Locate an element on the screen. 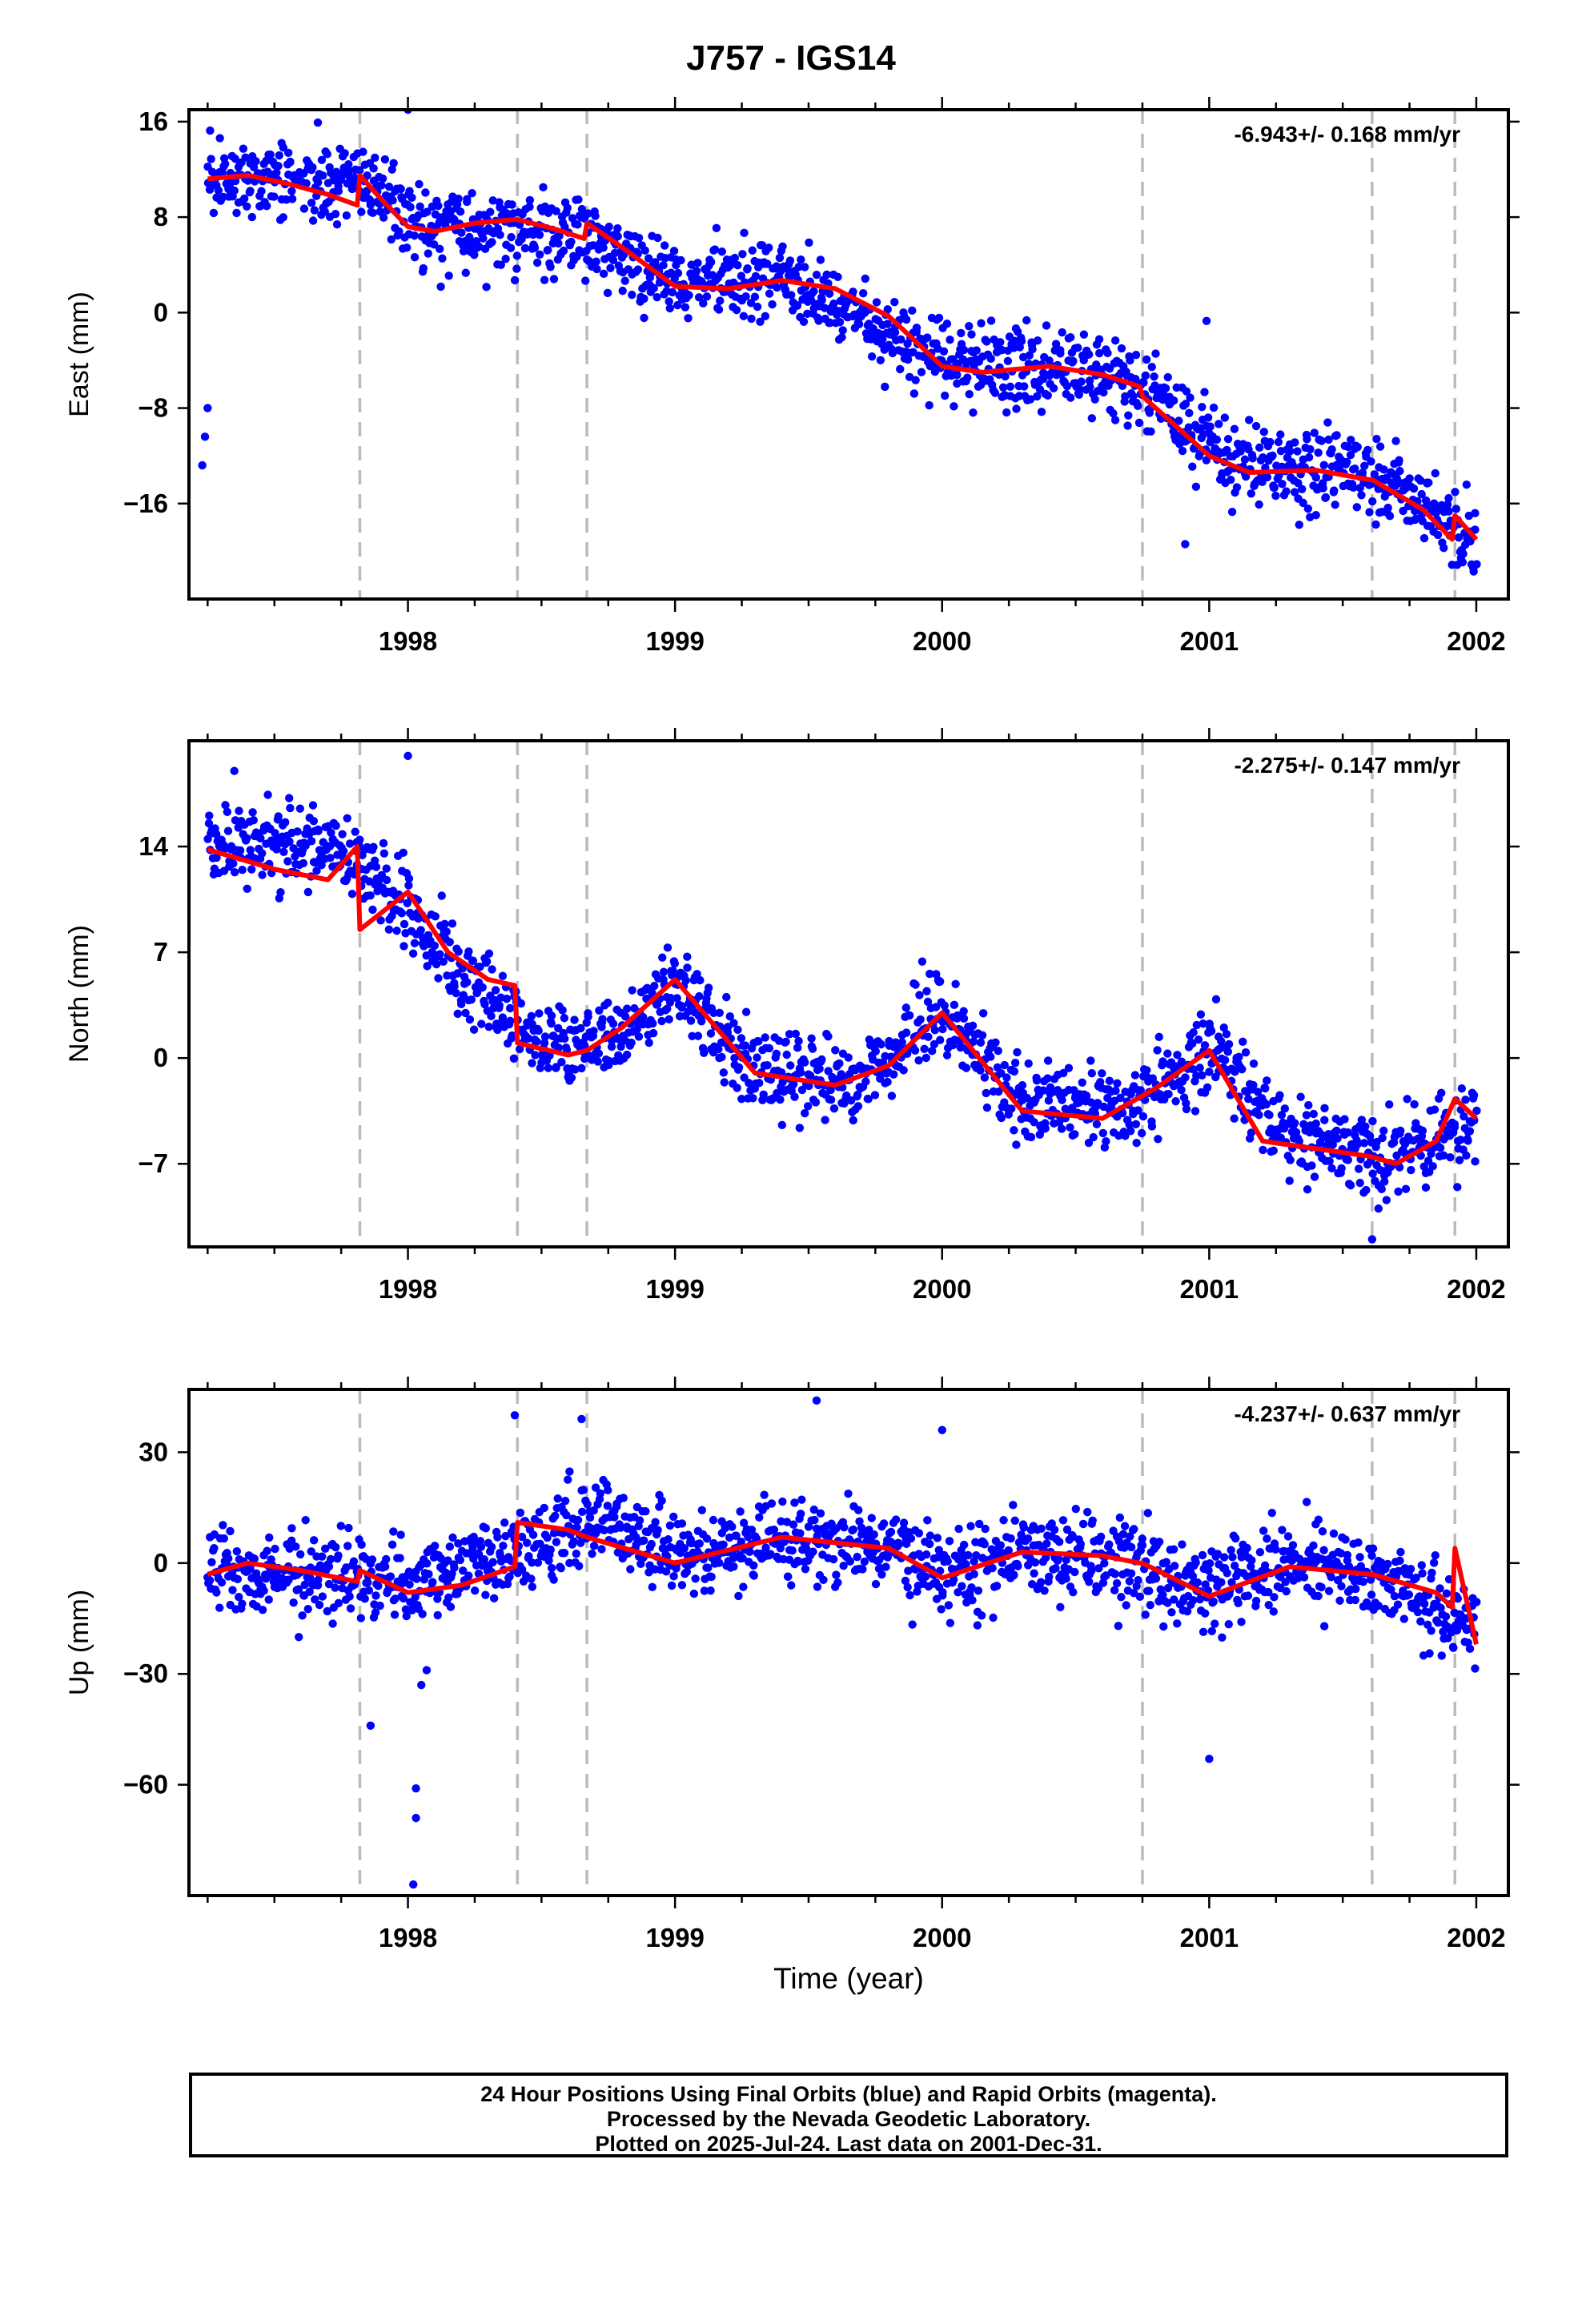  y-tick-label: −30 is located at coordinates (145, 1673).